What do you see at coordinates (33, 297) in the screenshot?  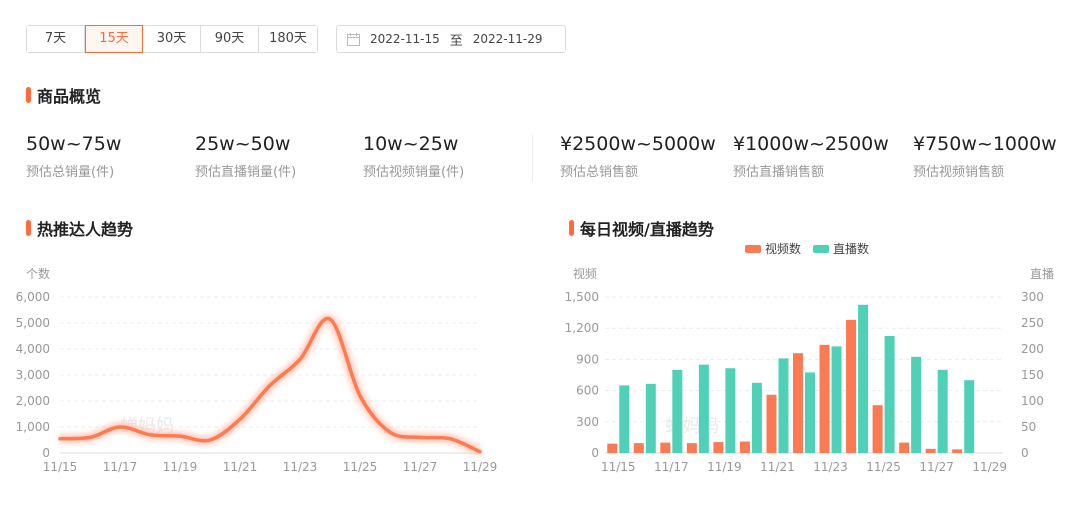 I see `y-tick-label: 6,000` at bounding box center [33, 297].